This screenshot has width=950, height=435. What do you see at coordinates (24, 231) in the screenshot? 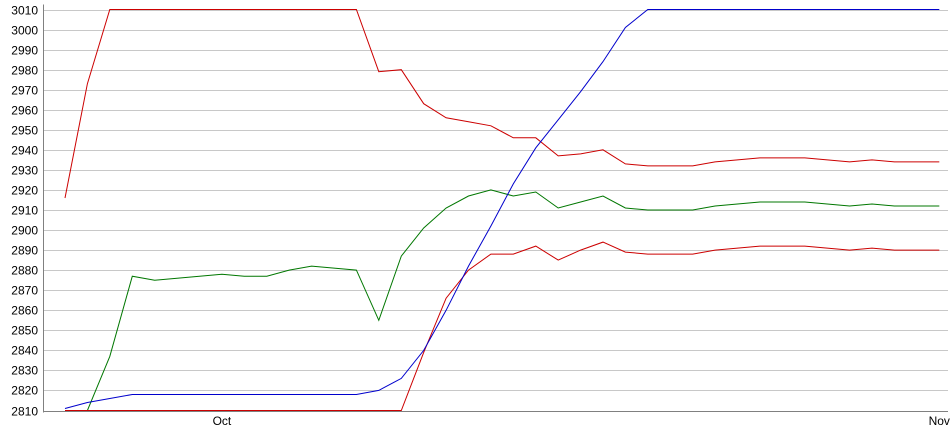
I see `y-tick-label: 2900` at bounding box center [24, 231].